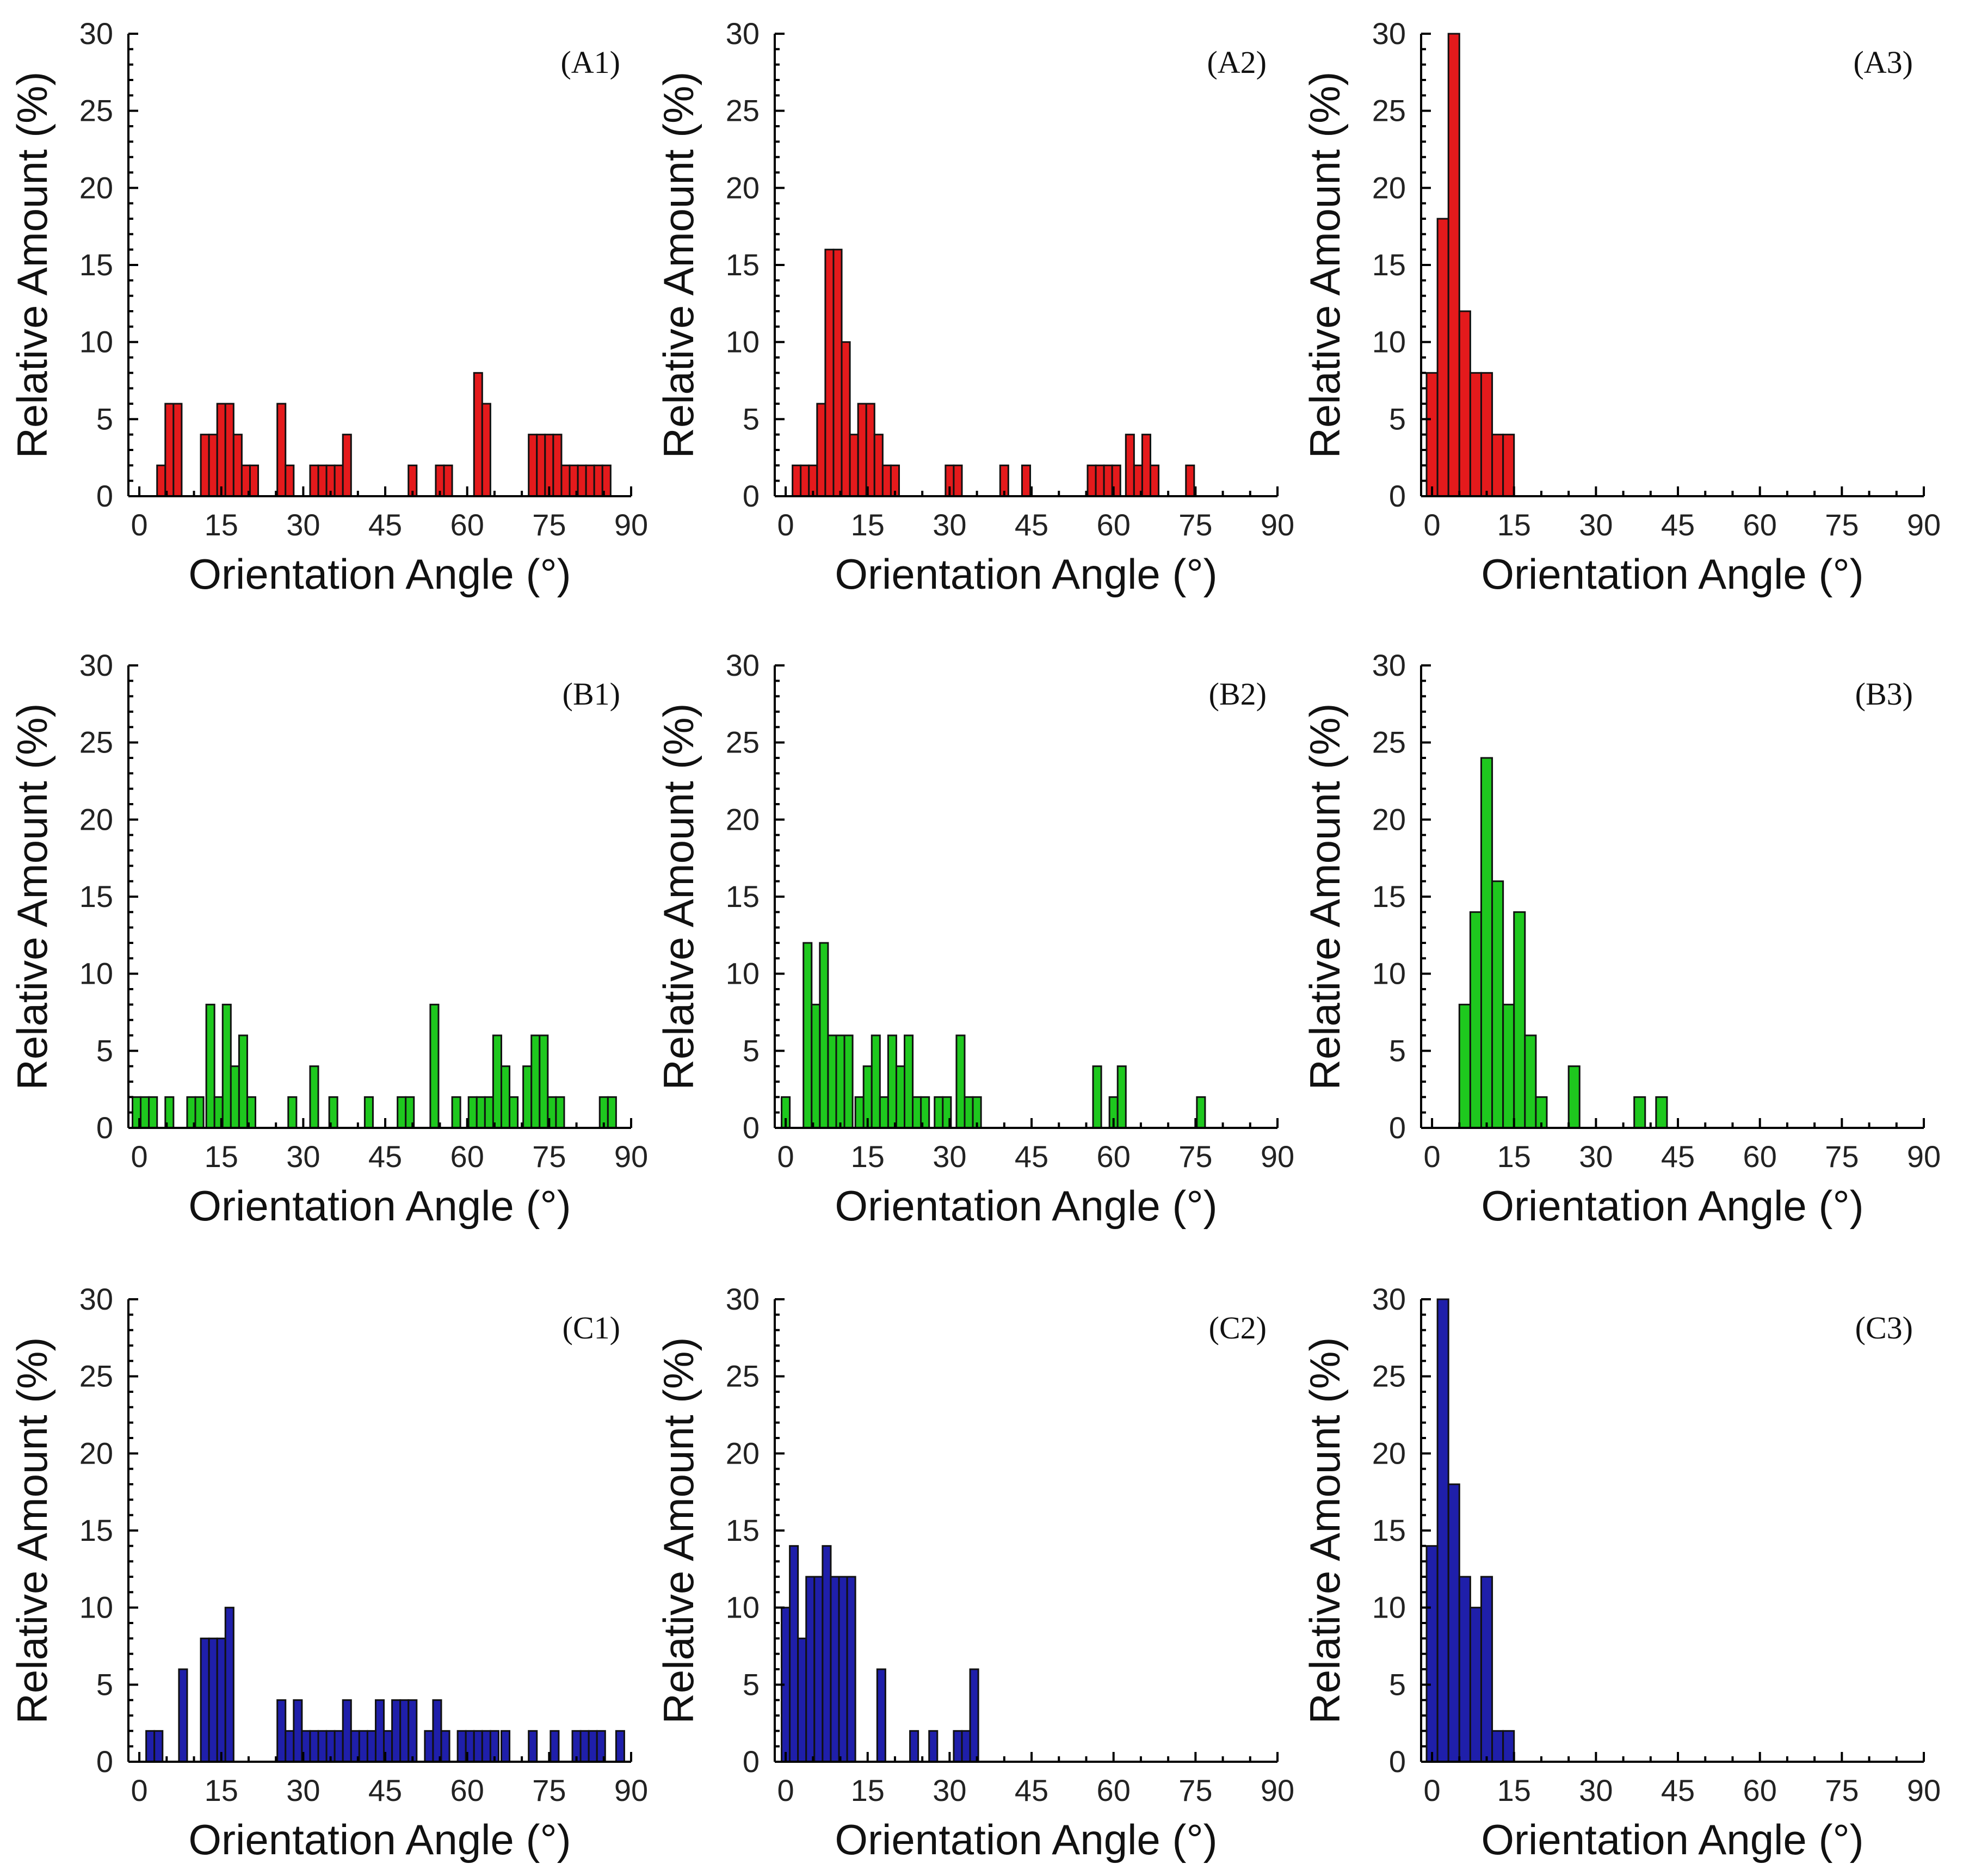 The height and width of the screenshot is (1876, 1963). I want to click on panel-label: (A3), so click(1883, 62).